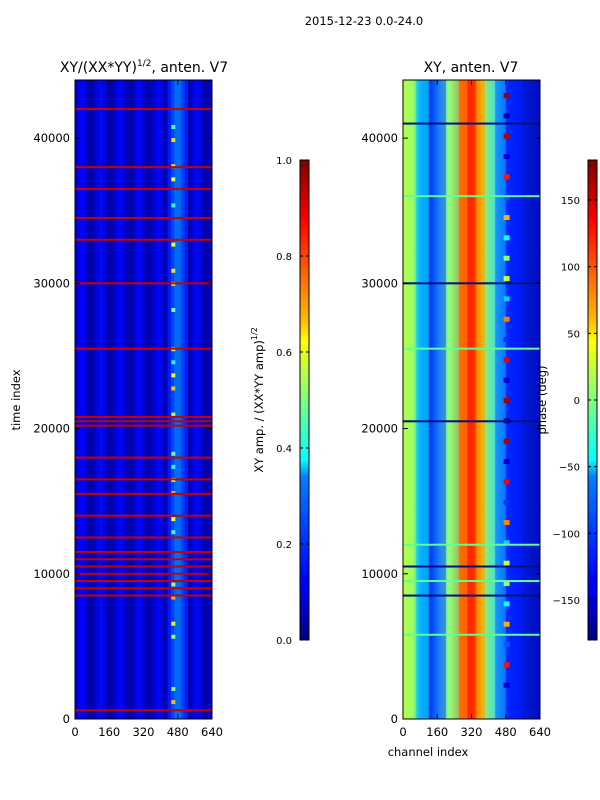 The image size is (600, 800). Describe the element at coordinates (16, 399) in the screenshot. I see `amplitude-y-axis-label: time index` at that location.